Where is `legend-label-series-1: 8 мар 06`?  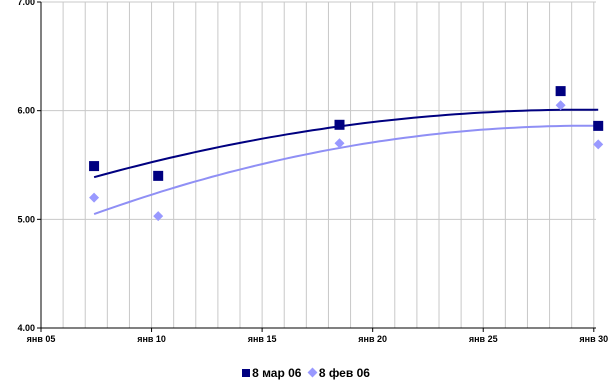
legend-label-series-1: 8 мар 06 is located at coordinates (277, 373).